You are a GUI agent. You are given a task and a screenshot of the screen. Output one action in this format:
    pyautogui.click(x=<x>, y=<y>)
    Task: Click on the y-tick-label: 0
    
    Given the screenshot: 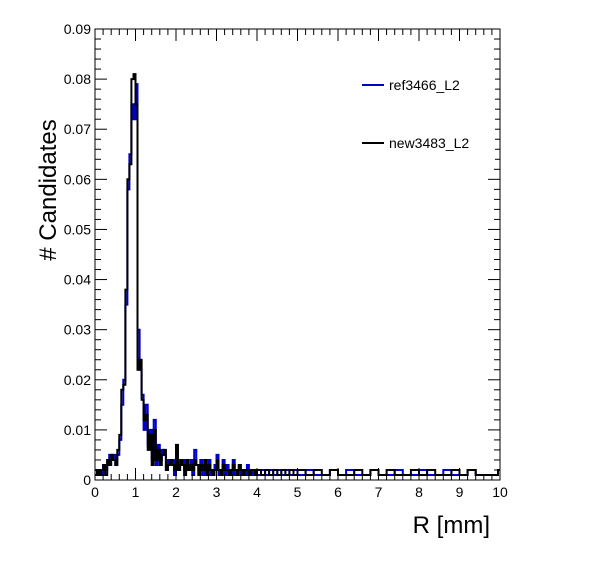 What is the action you would take?
    pyautogui.click(x=87, y=480)
    